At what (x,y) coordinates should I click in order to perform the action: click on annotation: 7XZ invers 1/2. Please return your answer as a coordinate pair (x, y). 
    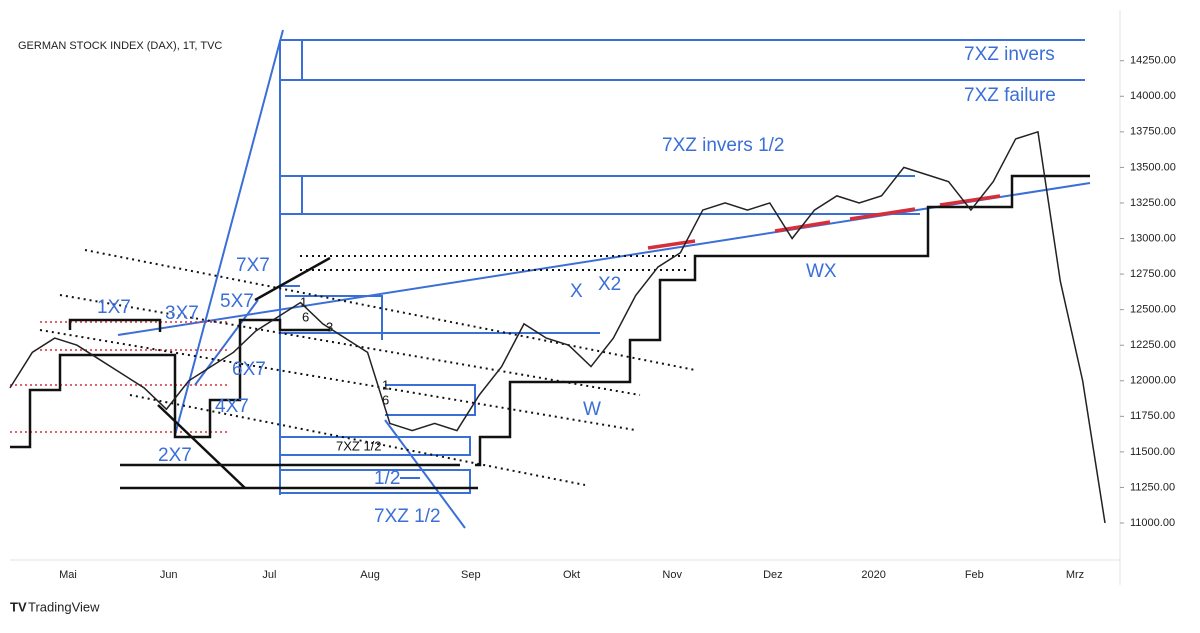
    Looking at the image, I should click on (723, 145).